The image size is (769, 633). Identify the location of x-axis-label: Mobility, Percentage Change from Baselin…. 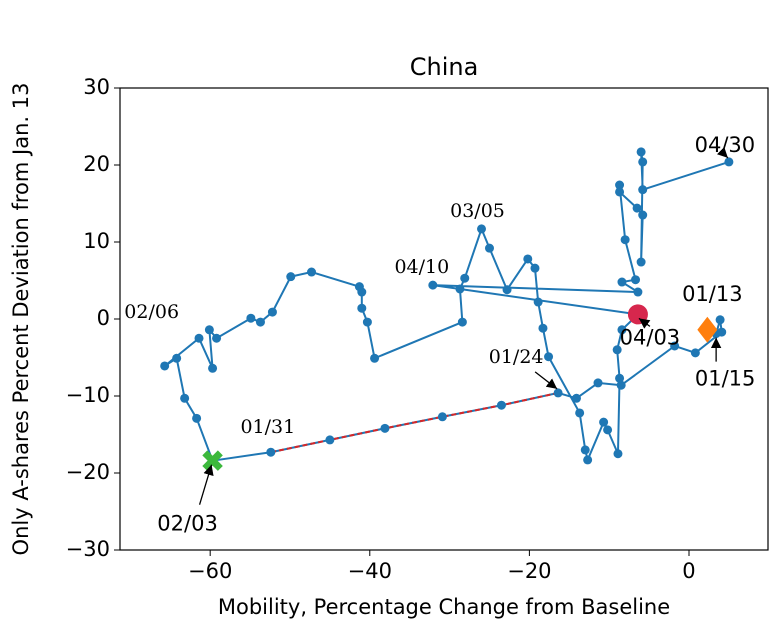
(444, 607).